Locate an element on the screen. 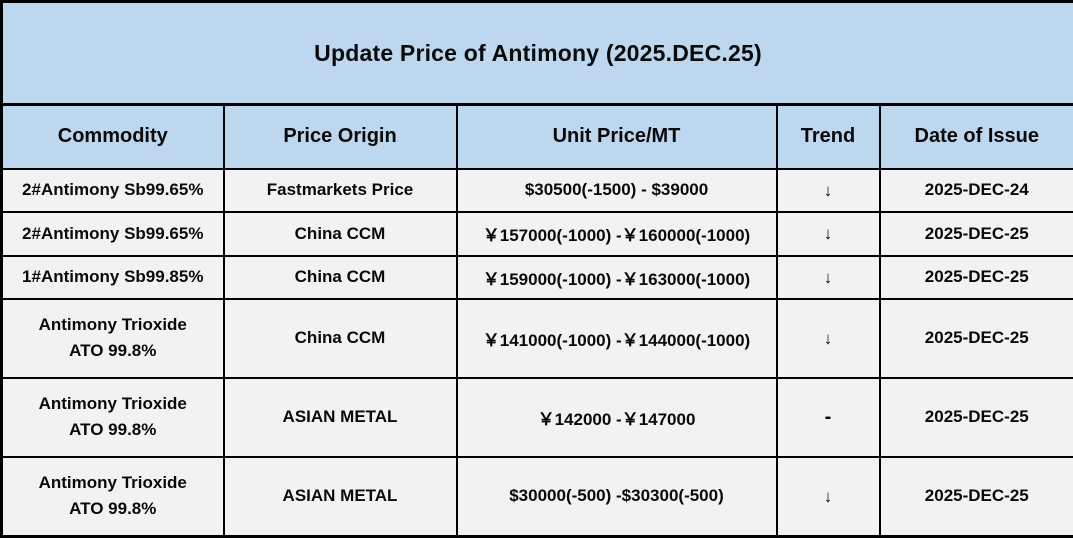  header-commodity: Commodity is located at coordinates (112, 136).